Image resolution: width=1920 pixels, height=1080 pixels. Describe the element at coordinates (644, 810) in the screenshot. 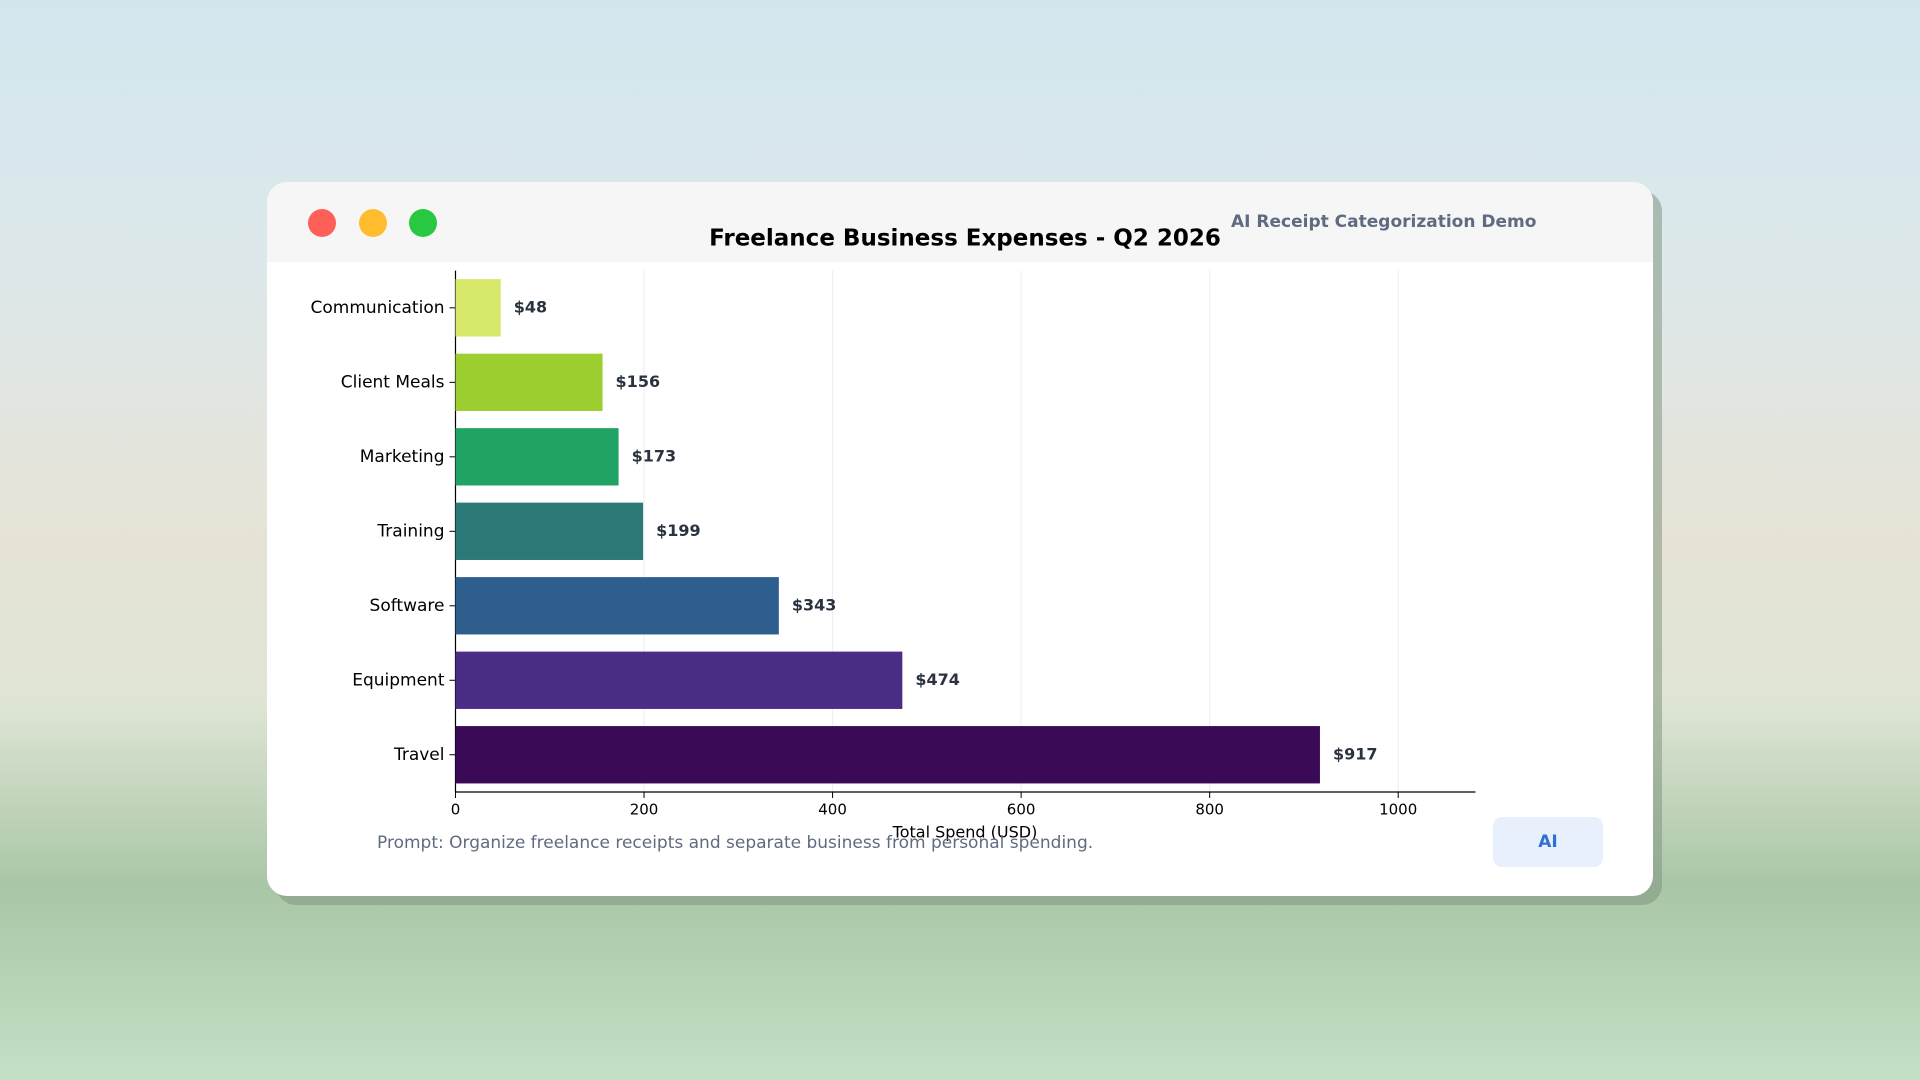

I see `x-tick-label: 200` at that location.